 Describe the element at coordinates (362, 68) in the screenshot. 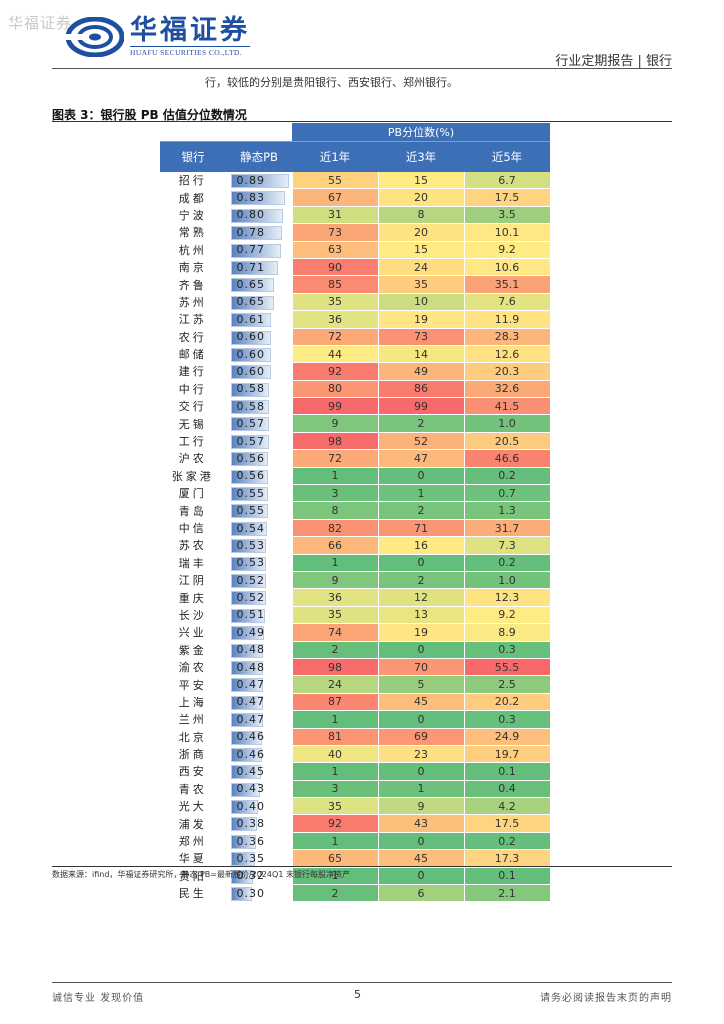

I see `header-divider` at that location.